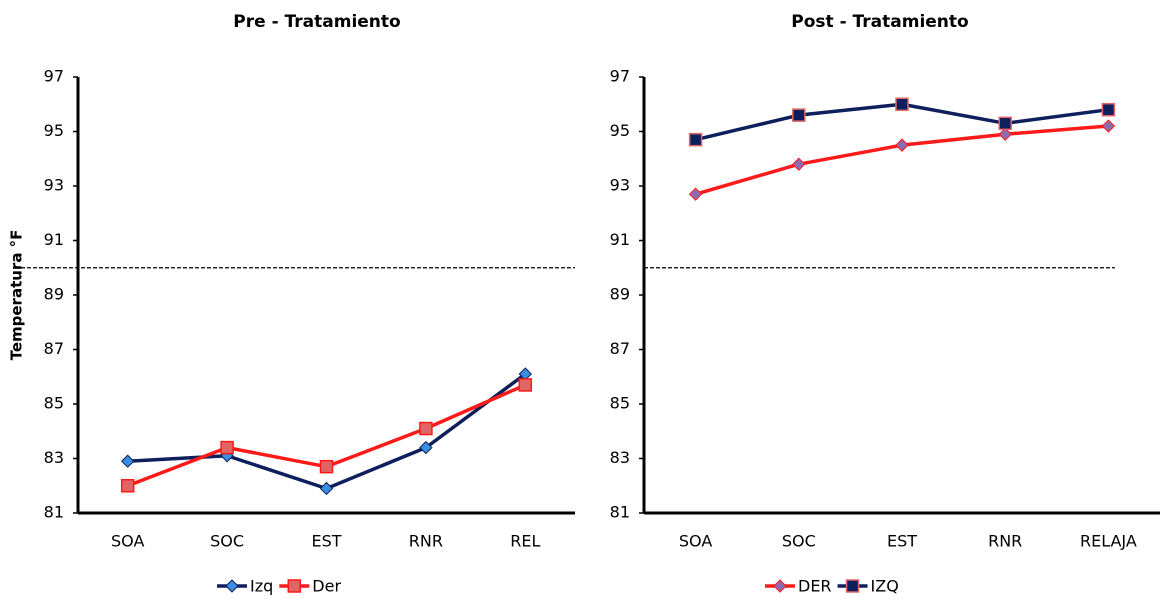  I want to click on x-tick-label: RELAJA, so click(1108, 541).